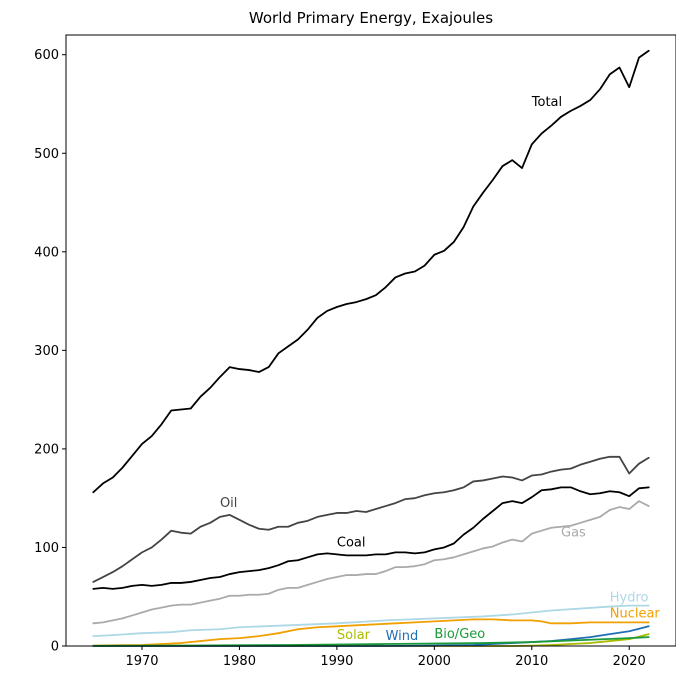  I want to click on series-label-total: Total, so click(546, 102).